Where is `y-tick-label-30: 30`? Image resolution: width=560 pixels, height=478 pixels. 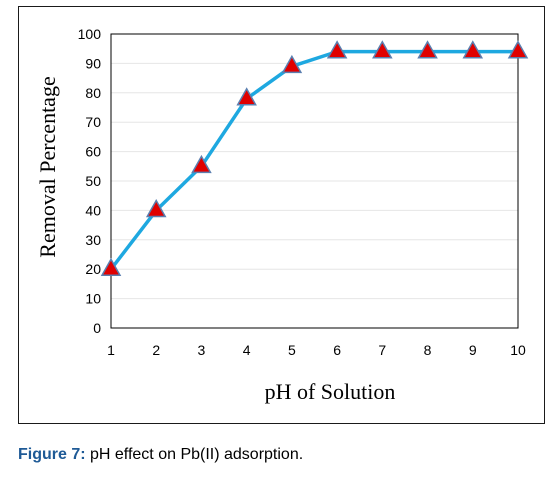
y-tick-label-30: 30 is located at coordinates (93, 240).